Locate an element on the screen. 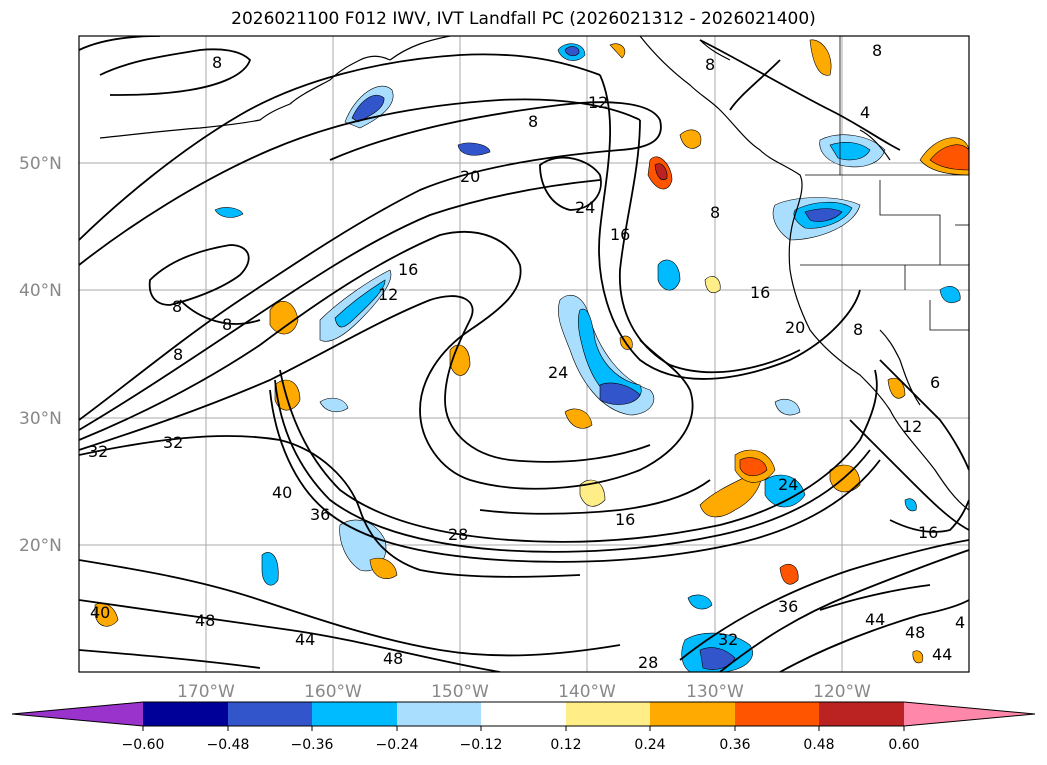 The image size is (1047, 765). colorbar-tick-label: 0.48 is located at coordinates (818, 745).